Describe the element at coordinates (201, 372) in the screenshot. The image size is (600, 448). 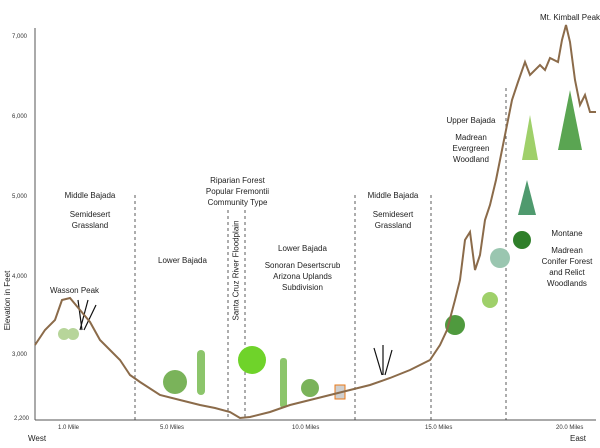
I see `saguaro-icon` at that location.